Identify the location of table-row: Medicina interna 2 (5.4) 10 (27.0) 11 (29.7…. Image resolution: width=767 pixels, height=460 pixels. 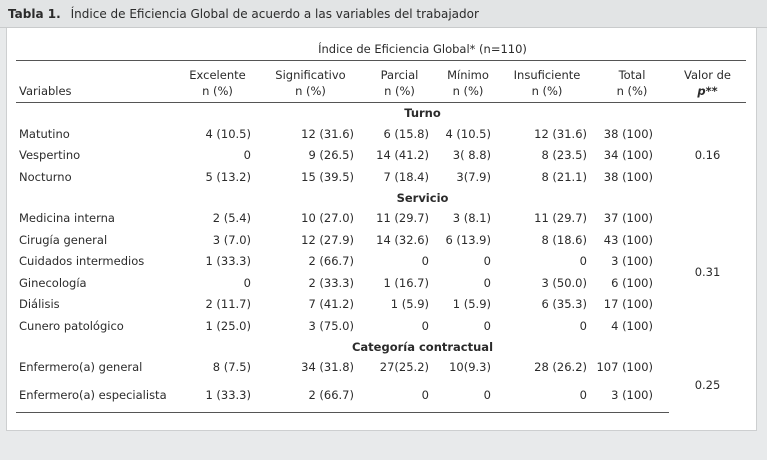
(381, 243).